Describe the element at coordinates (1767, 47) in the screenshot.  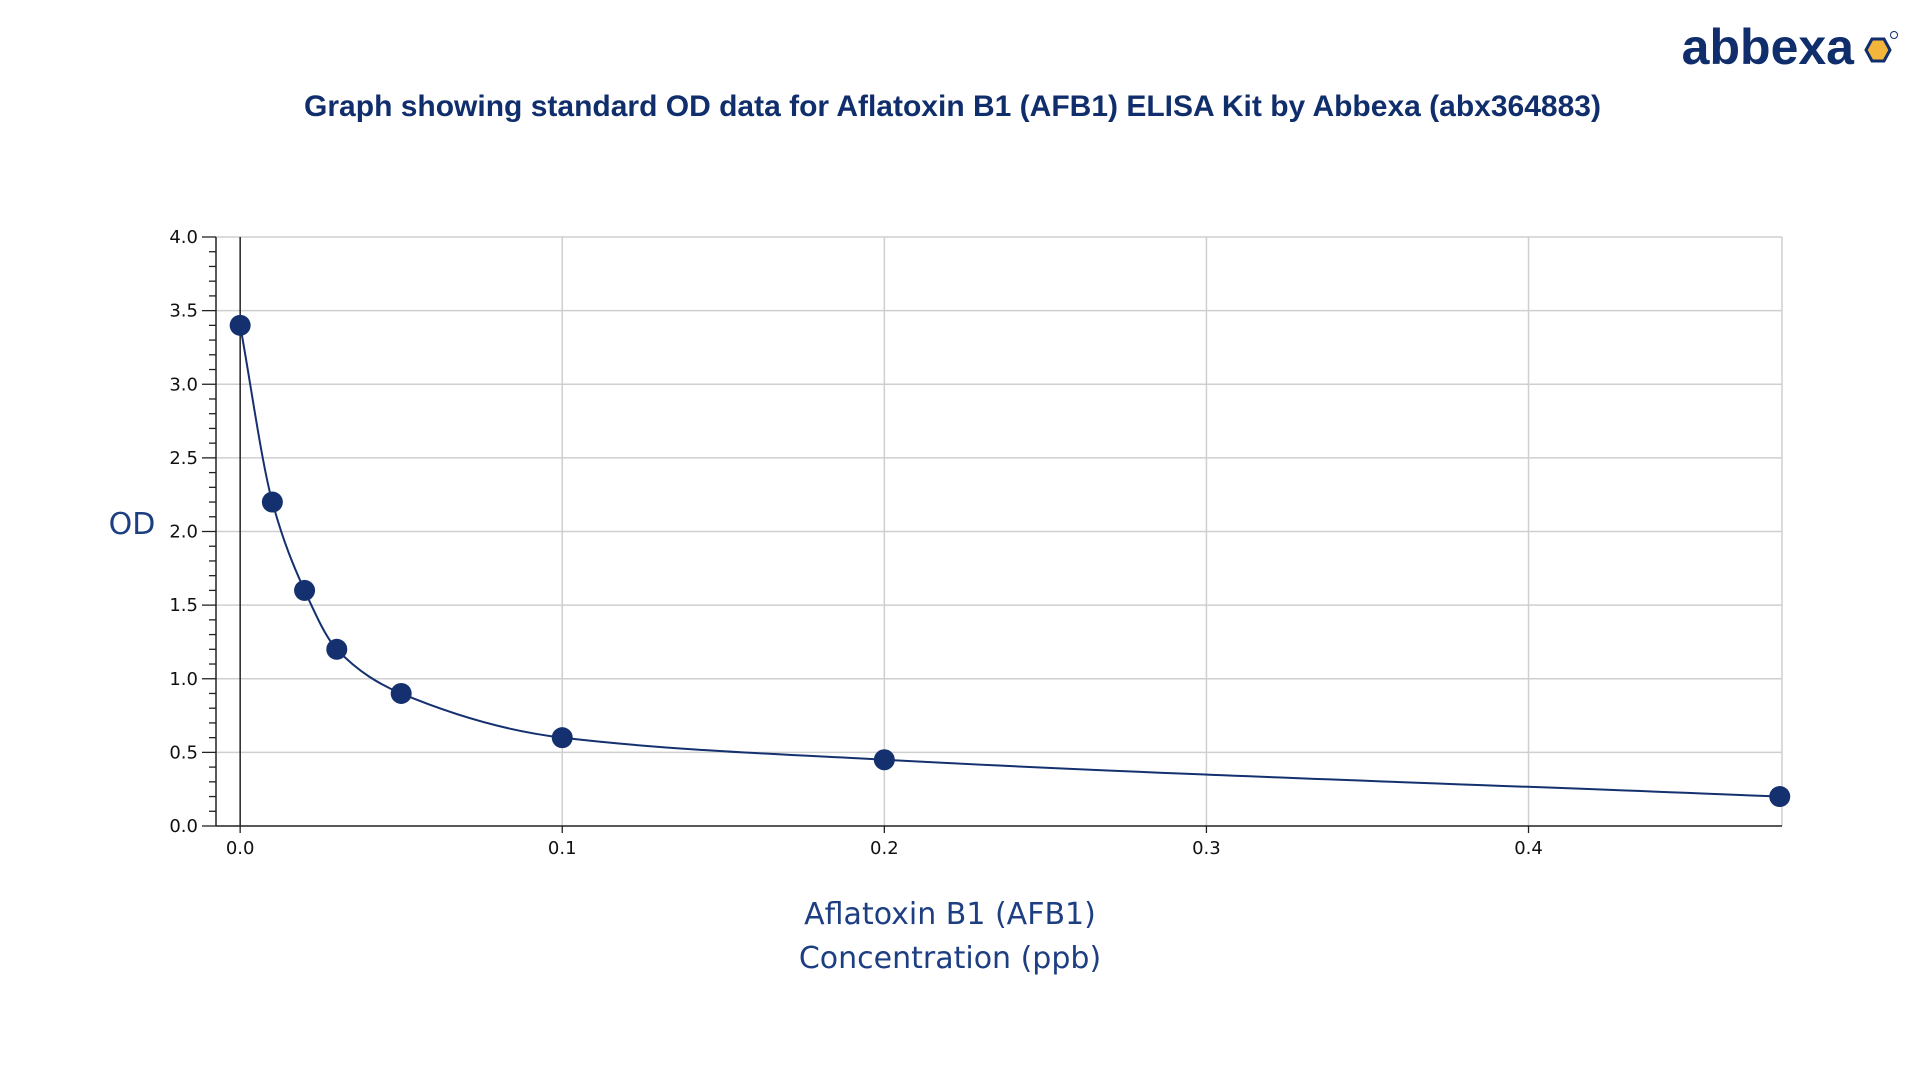
I see `brand-name: abbexa` at that location.